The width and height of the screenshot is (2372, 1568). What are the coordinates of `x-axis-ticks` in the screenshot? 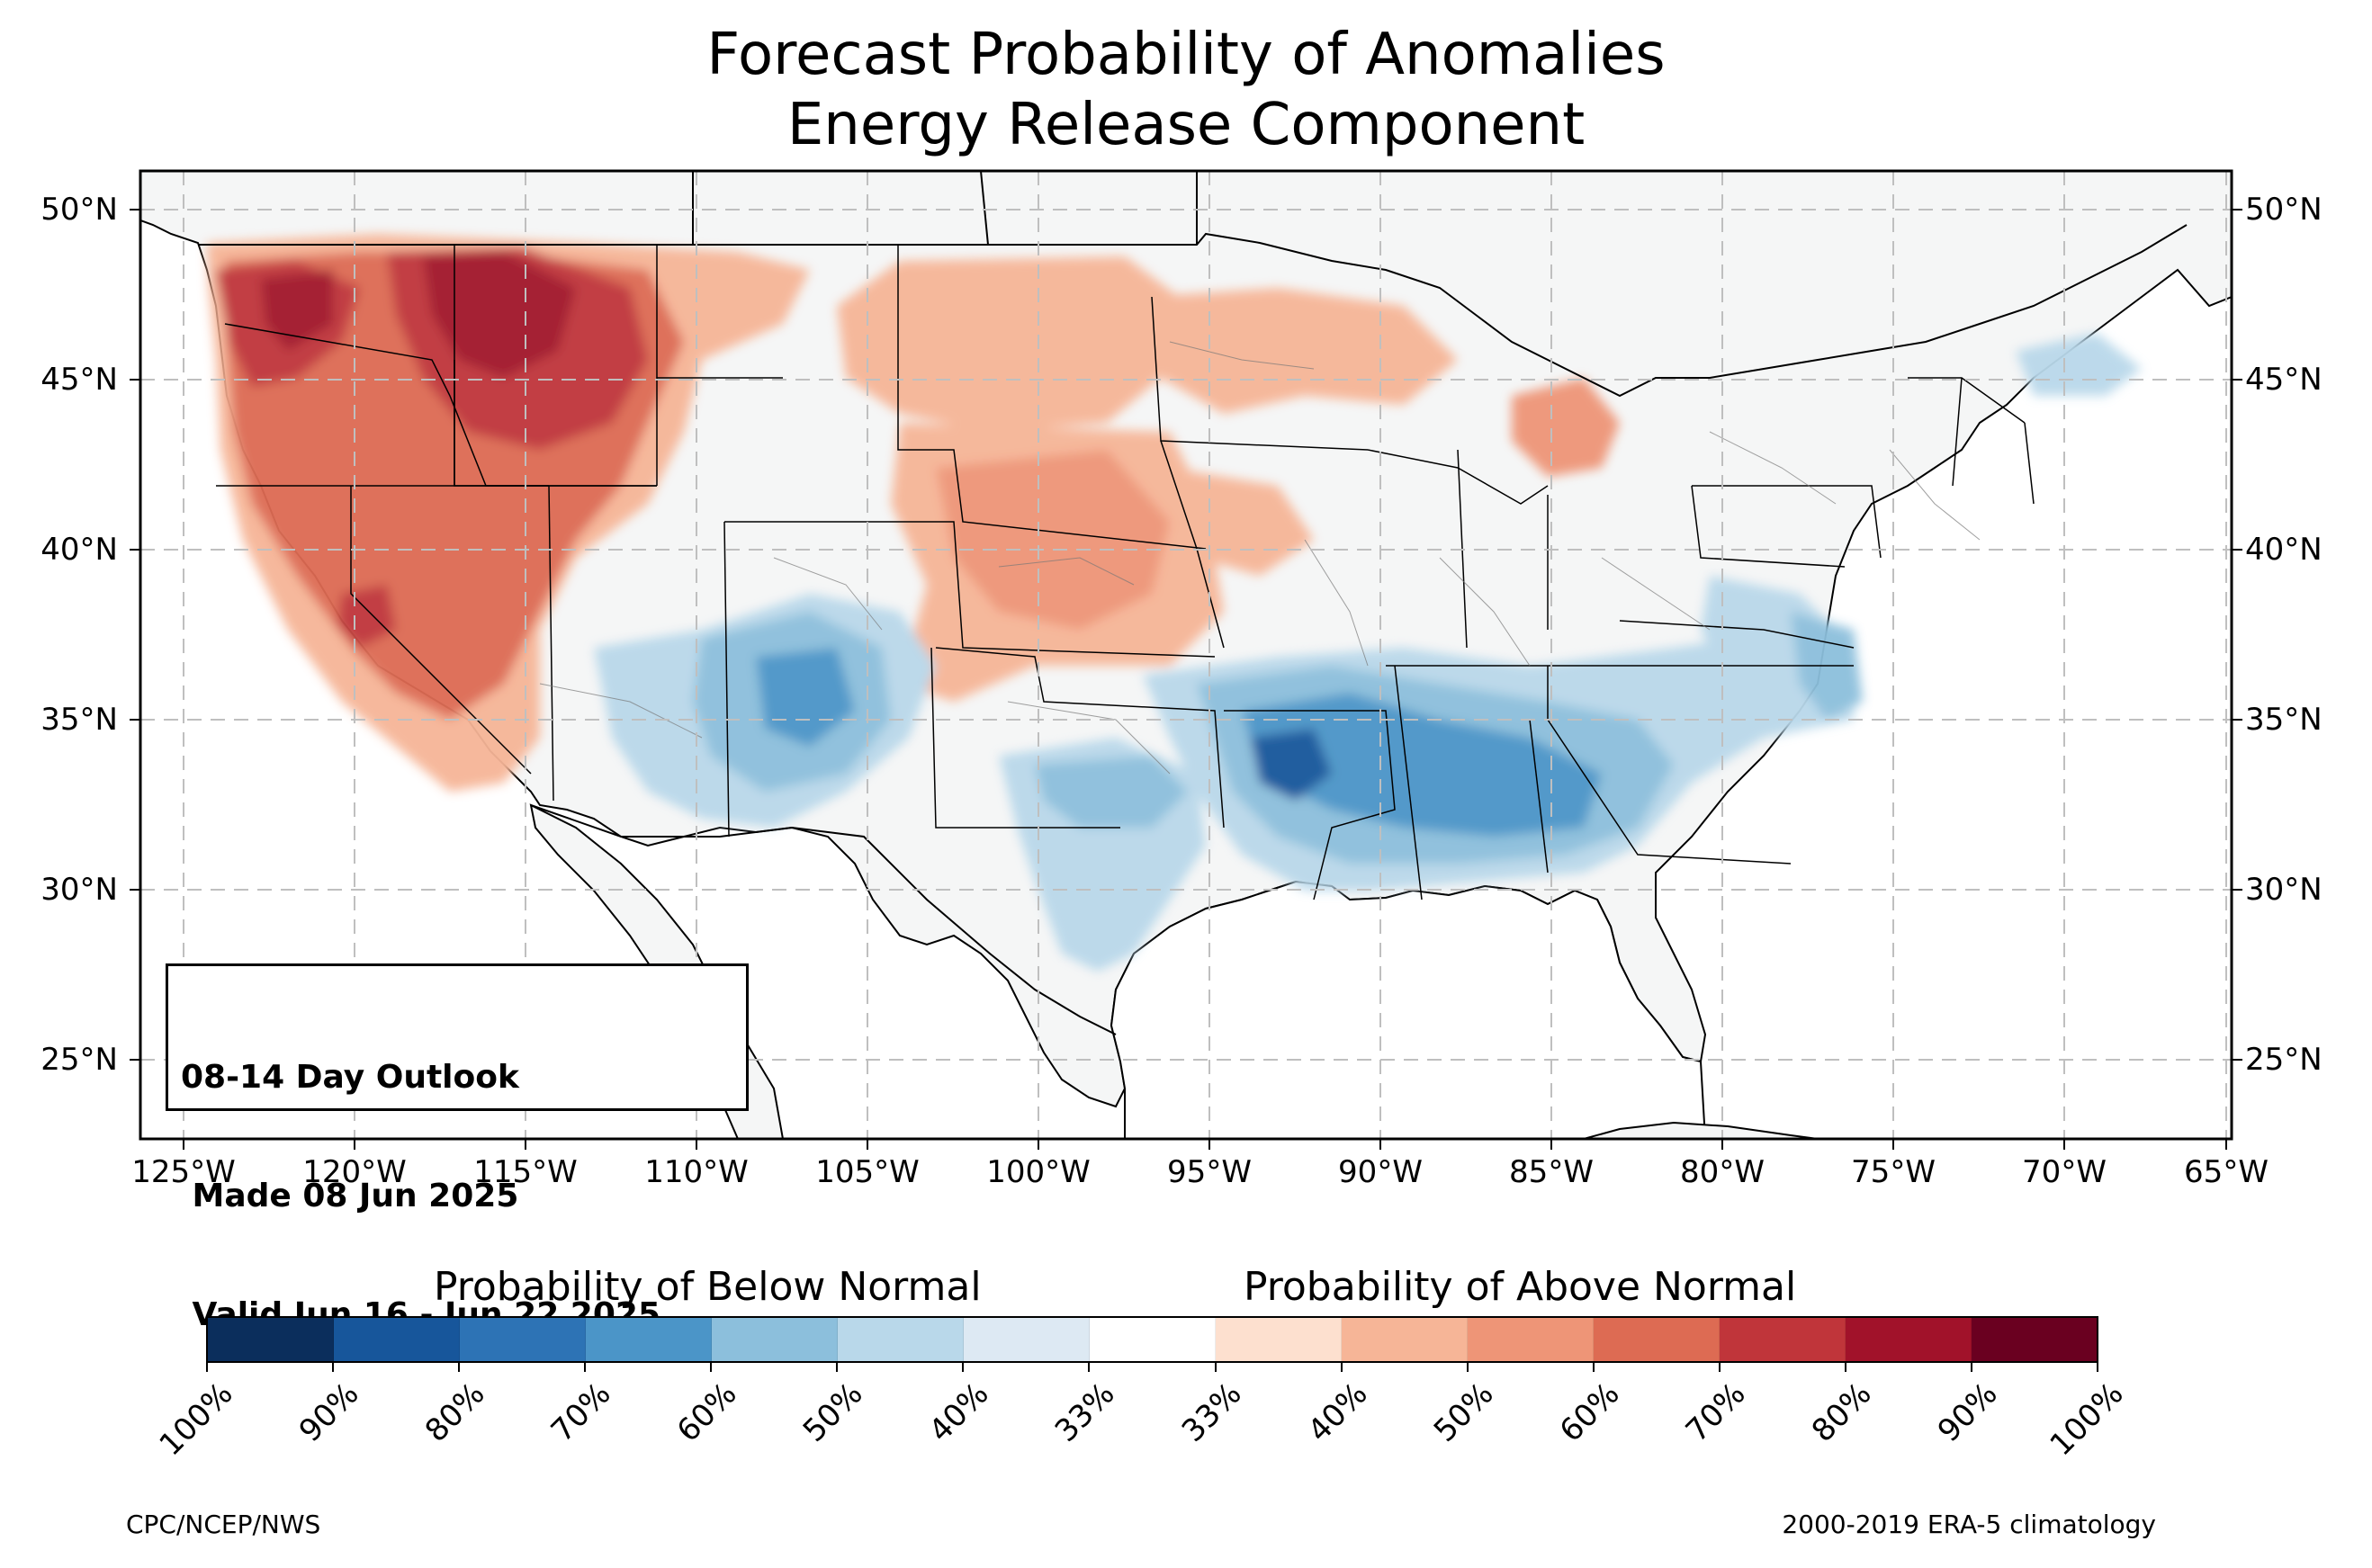 It's located at (1205, 1144).